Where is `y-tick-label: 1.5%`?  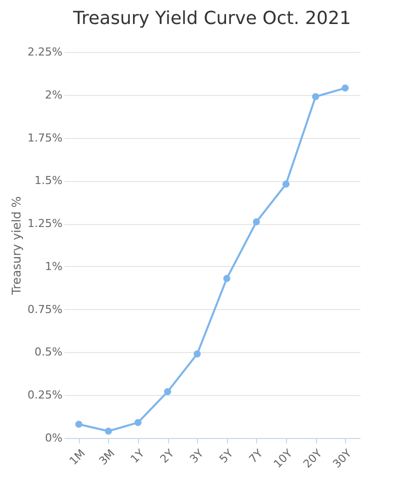
y-tick-label: 1.5% is located at coordinates (48, 181).